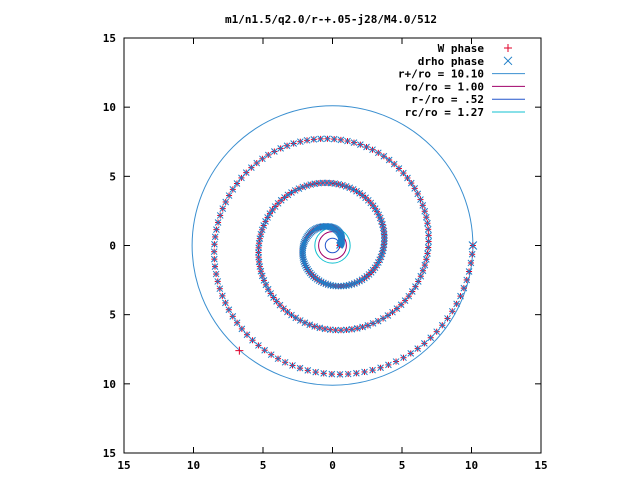 Image resolution: width=640 pixels, height=480 pixels. I want to click on legend-x-d2, so click(508, 61).